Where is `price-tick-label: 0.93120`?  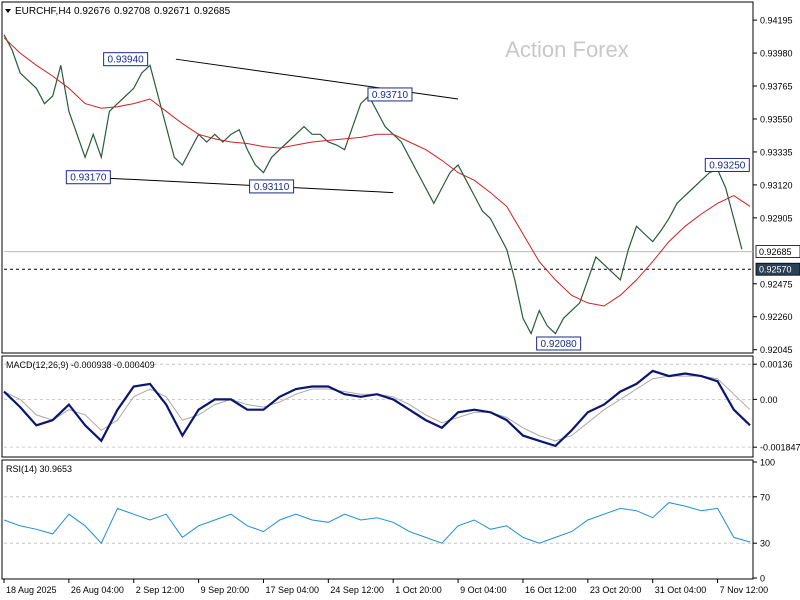 price-tick-label: 0.93120 is located at coordinates (776, 185).